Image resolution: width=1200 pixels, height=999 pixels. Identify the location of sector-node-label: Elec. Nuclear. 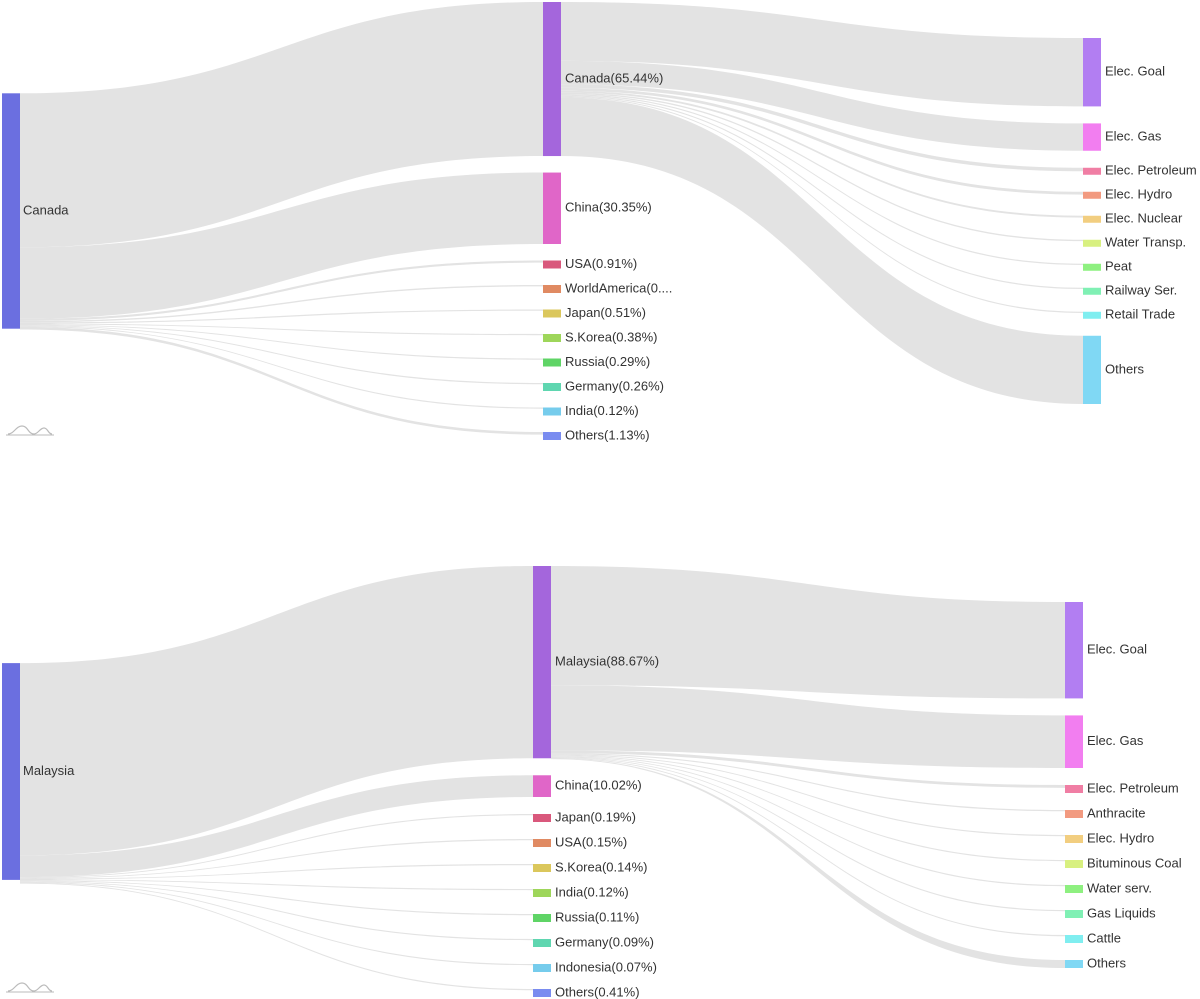
(1144, 218).